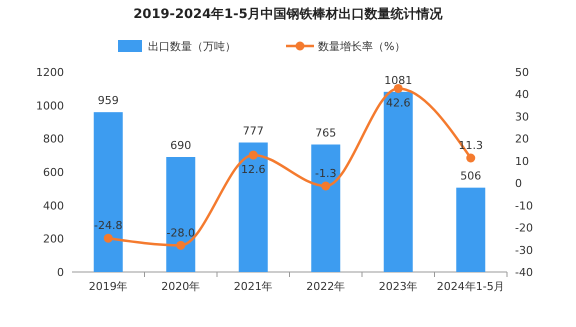 The height and width of the screenshot is (327, 576). Describe the element at coordinates (524, 228) in the screenshot. I see `y2-tick-label: -20` at that location.